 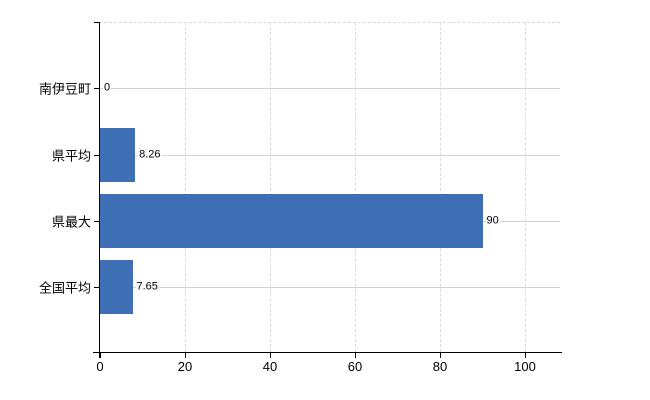 I want to click on bar-value-label: 8.26, so click(x=150, y=155).